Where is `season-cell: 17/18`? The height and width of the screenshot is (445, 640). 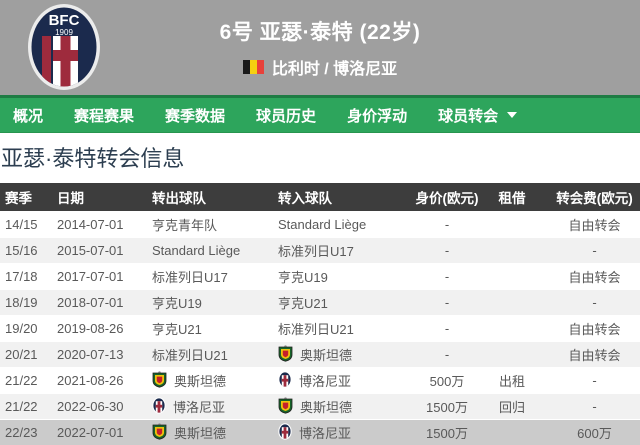 season-cell: 17/18 is located at coordinates (21, 276).